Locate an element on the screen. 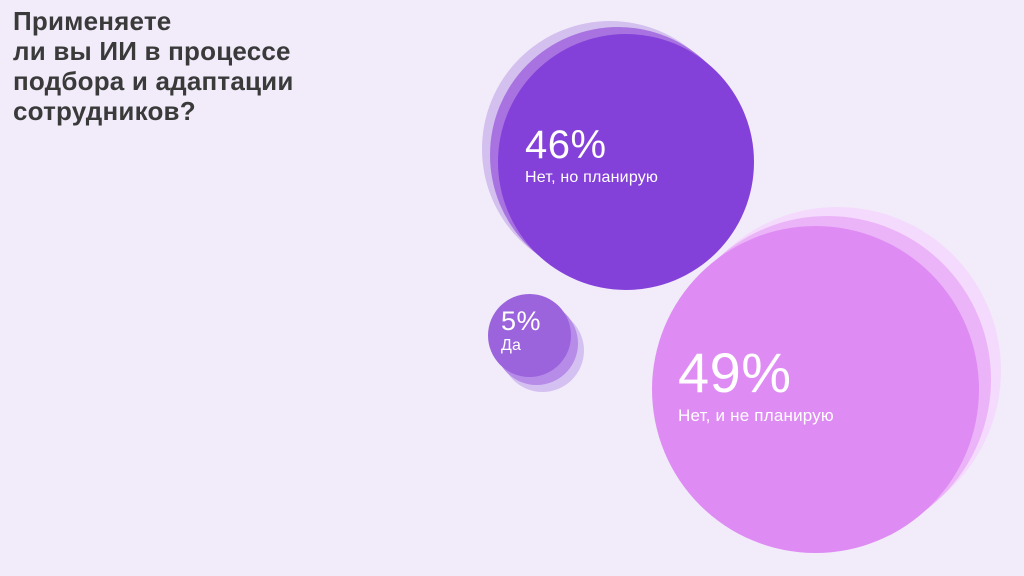 This screenshot has width=1024, height=576. bubble-text-block: 5% Да is located at coordinates (521, 331).